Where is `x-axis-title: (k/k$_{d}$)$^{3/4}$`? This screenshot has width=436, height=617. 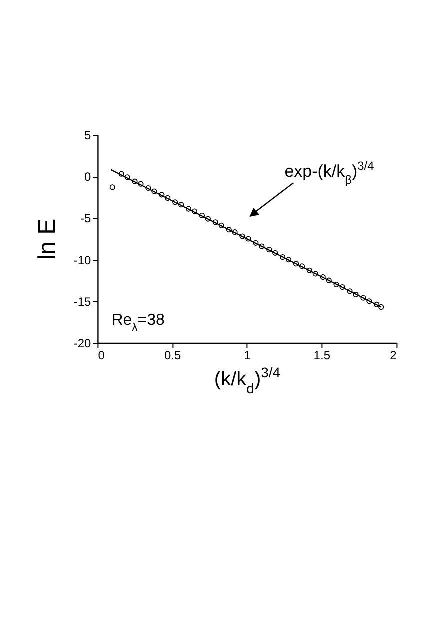 x-axis-title: (k/k$_{d}$)$^{3/4}$ is located at coordinates (247, 380).